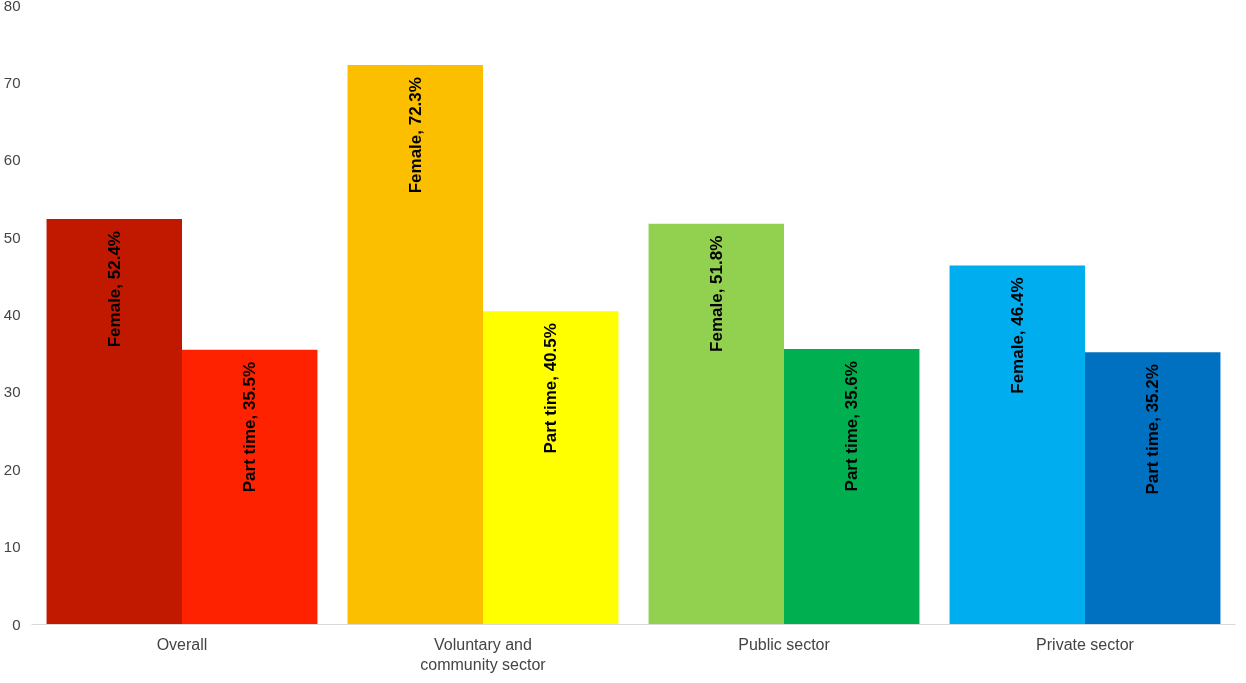  What do you see at coordinates (16, 624) in the screenshot?
I see `y-tick-label: 0` at bounding box center [16, 624].